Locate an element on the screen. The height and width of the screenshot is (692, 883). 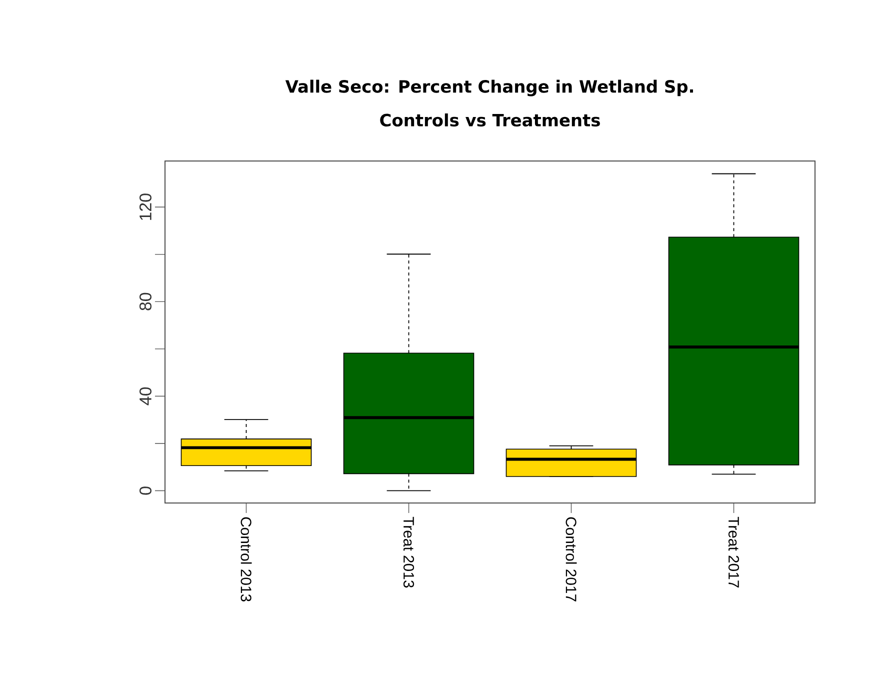
y-tick-label: 120 is located at coordinates (145, 207).